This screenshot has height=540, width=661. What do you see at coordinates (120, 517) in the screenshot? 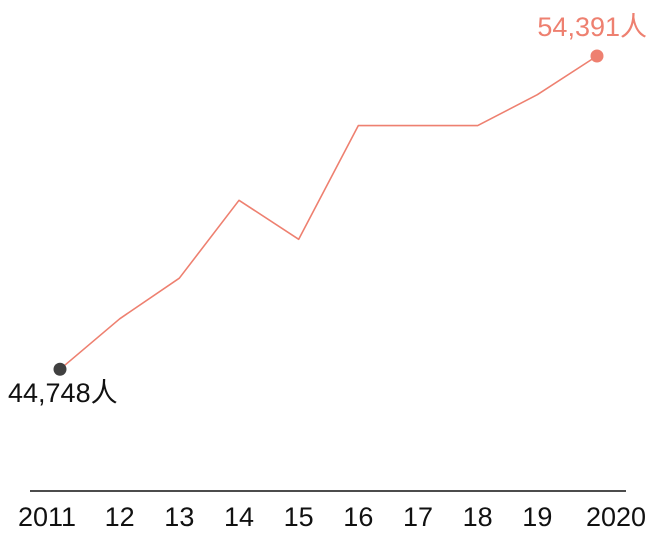
I see `x-tick-label: 12` at bounding box center [120, 517].